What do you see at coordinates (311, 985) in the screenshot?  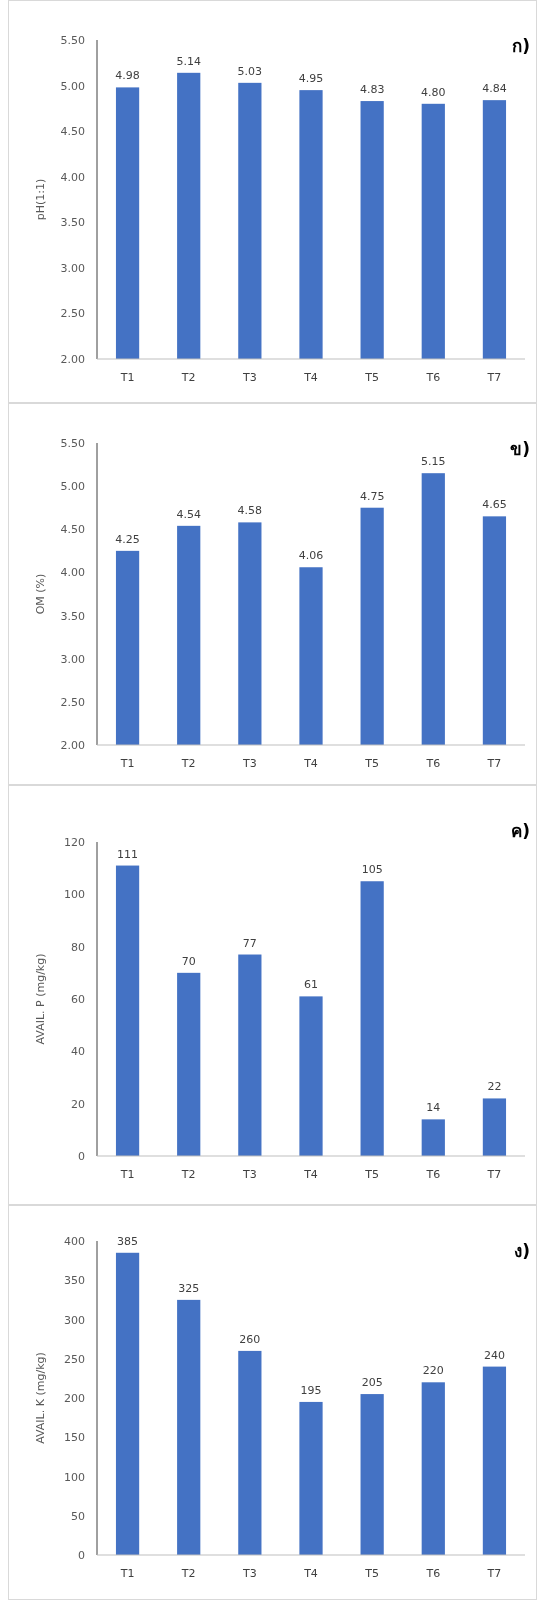 I see `data-label: 61` at bounding box center [311, 985].